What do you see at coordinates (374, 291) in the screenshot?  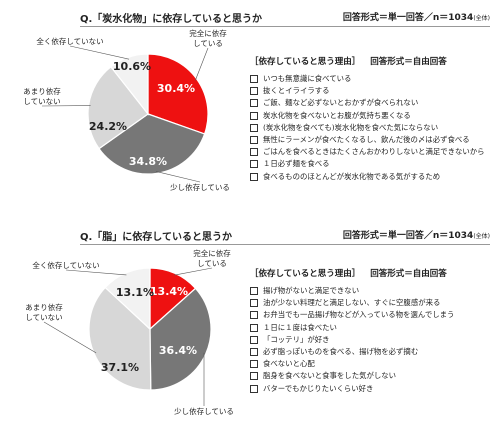 I see `reason-item: 揚げ物がないと満足できない` at bounding box center [374, 291].